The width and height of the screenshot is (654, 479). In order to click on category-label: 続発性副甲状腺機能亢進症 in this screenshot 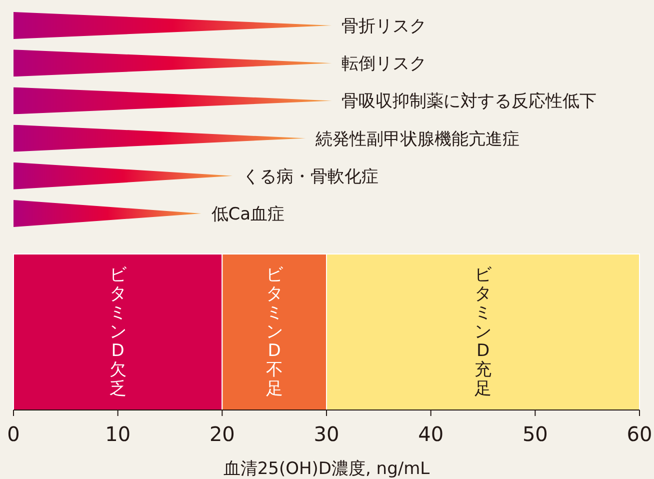, I will do `click(418, 139)`.